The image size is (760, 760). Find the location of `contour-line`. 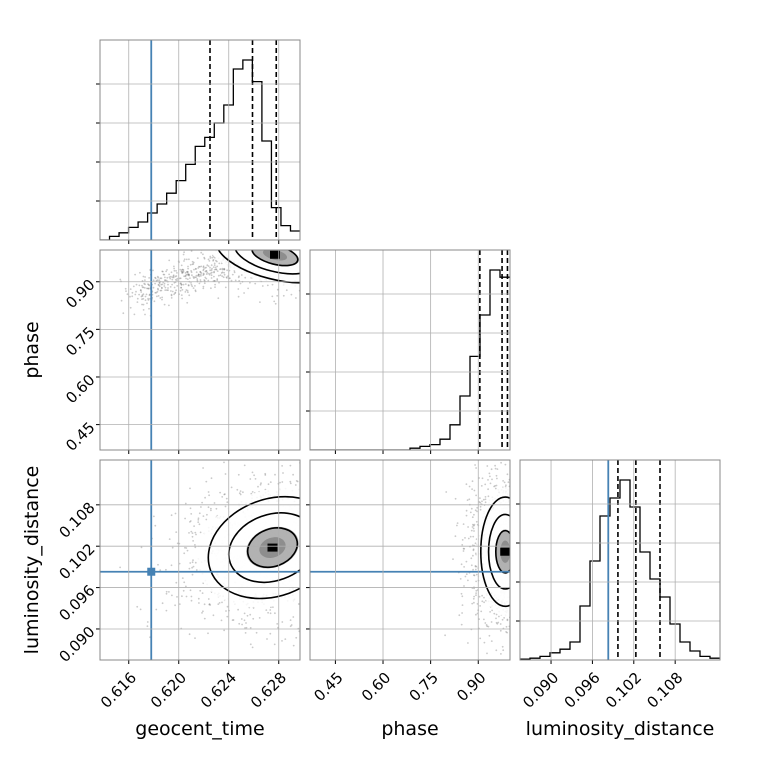

contour-line is located at coordinates (275, 258).